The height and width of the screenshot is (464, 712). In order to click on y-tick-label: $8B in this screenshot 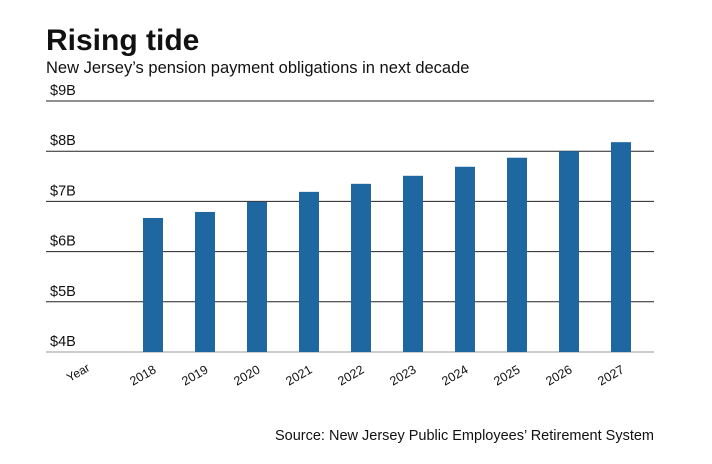, I will do `click(63, 141)`.